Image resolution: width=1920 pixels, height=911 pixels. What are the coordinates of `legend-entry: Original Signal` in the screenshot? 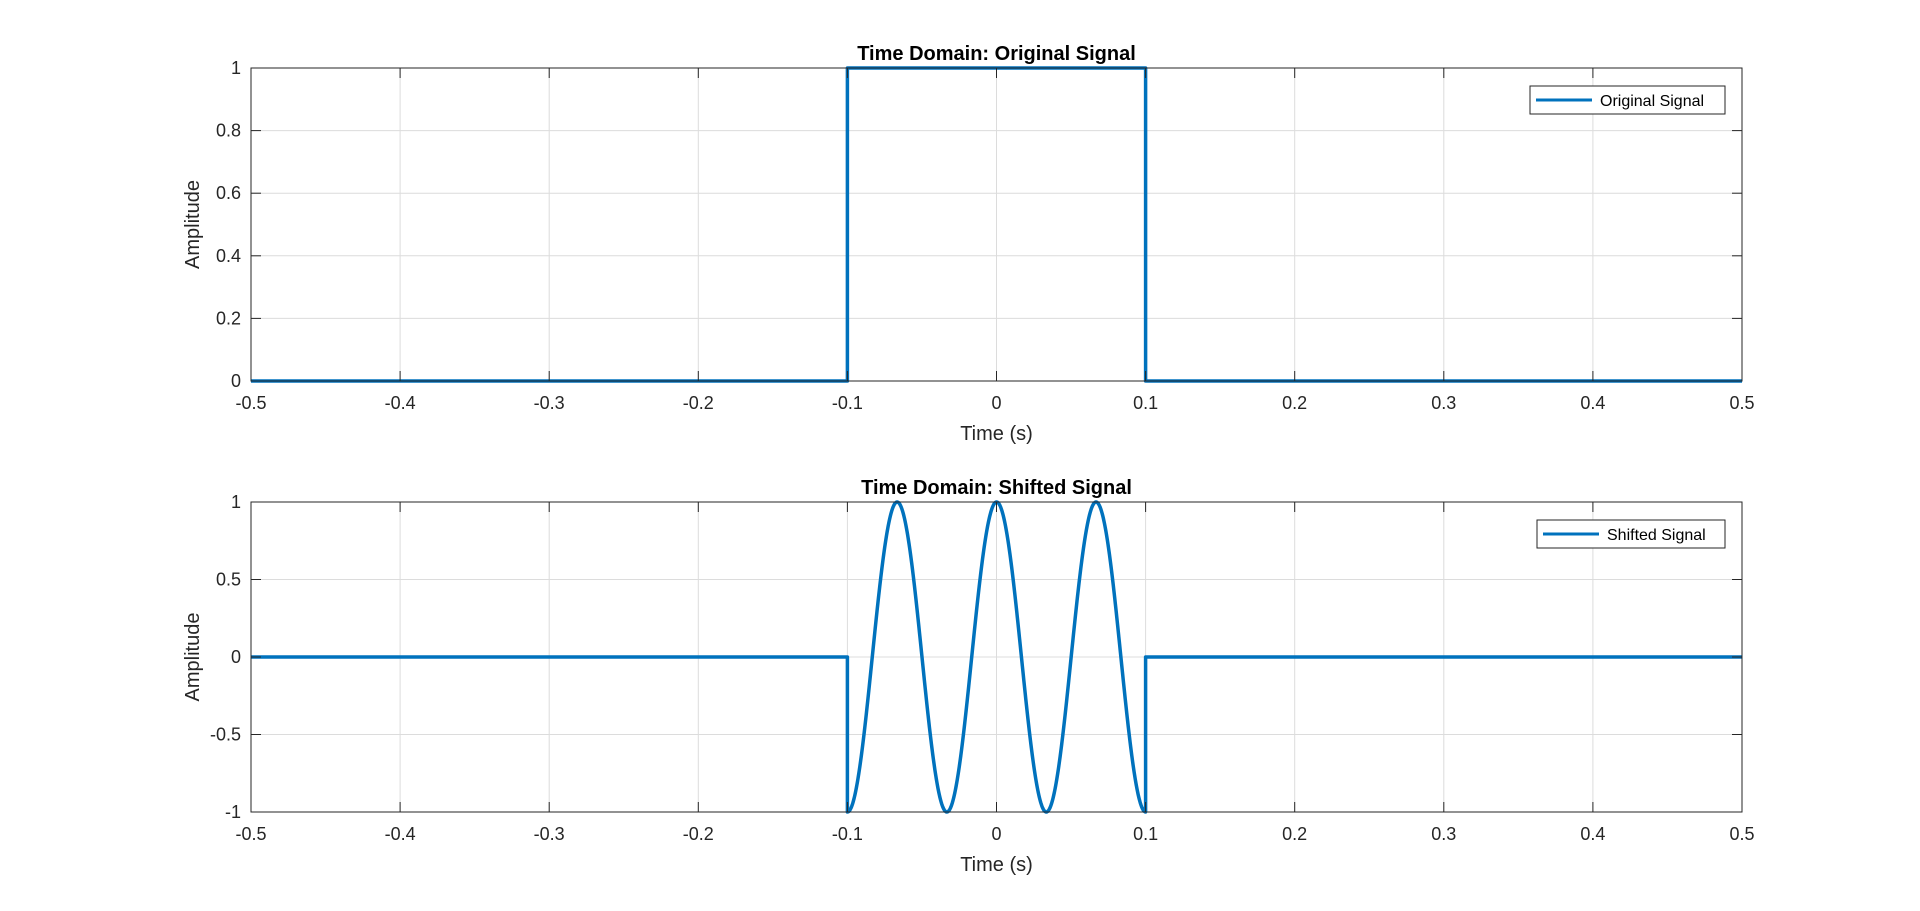 It's located at (1652, 101).